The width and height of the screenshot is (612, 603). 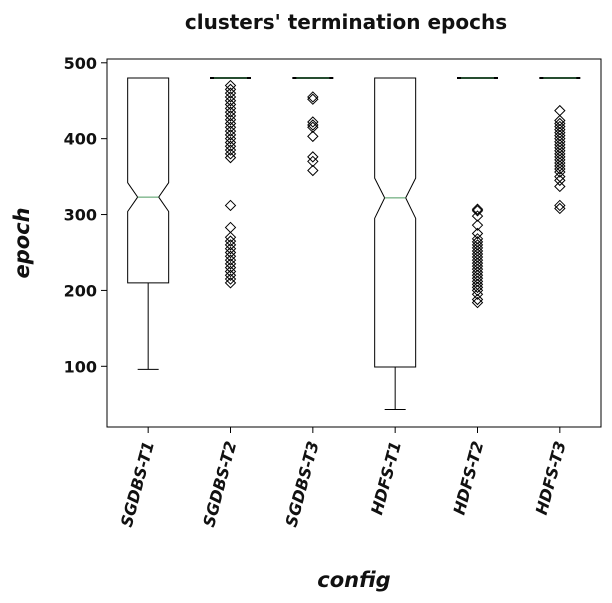 I want to click on box-group-SGDBS-T3, so click(x=313, y=126).